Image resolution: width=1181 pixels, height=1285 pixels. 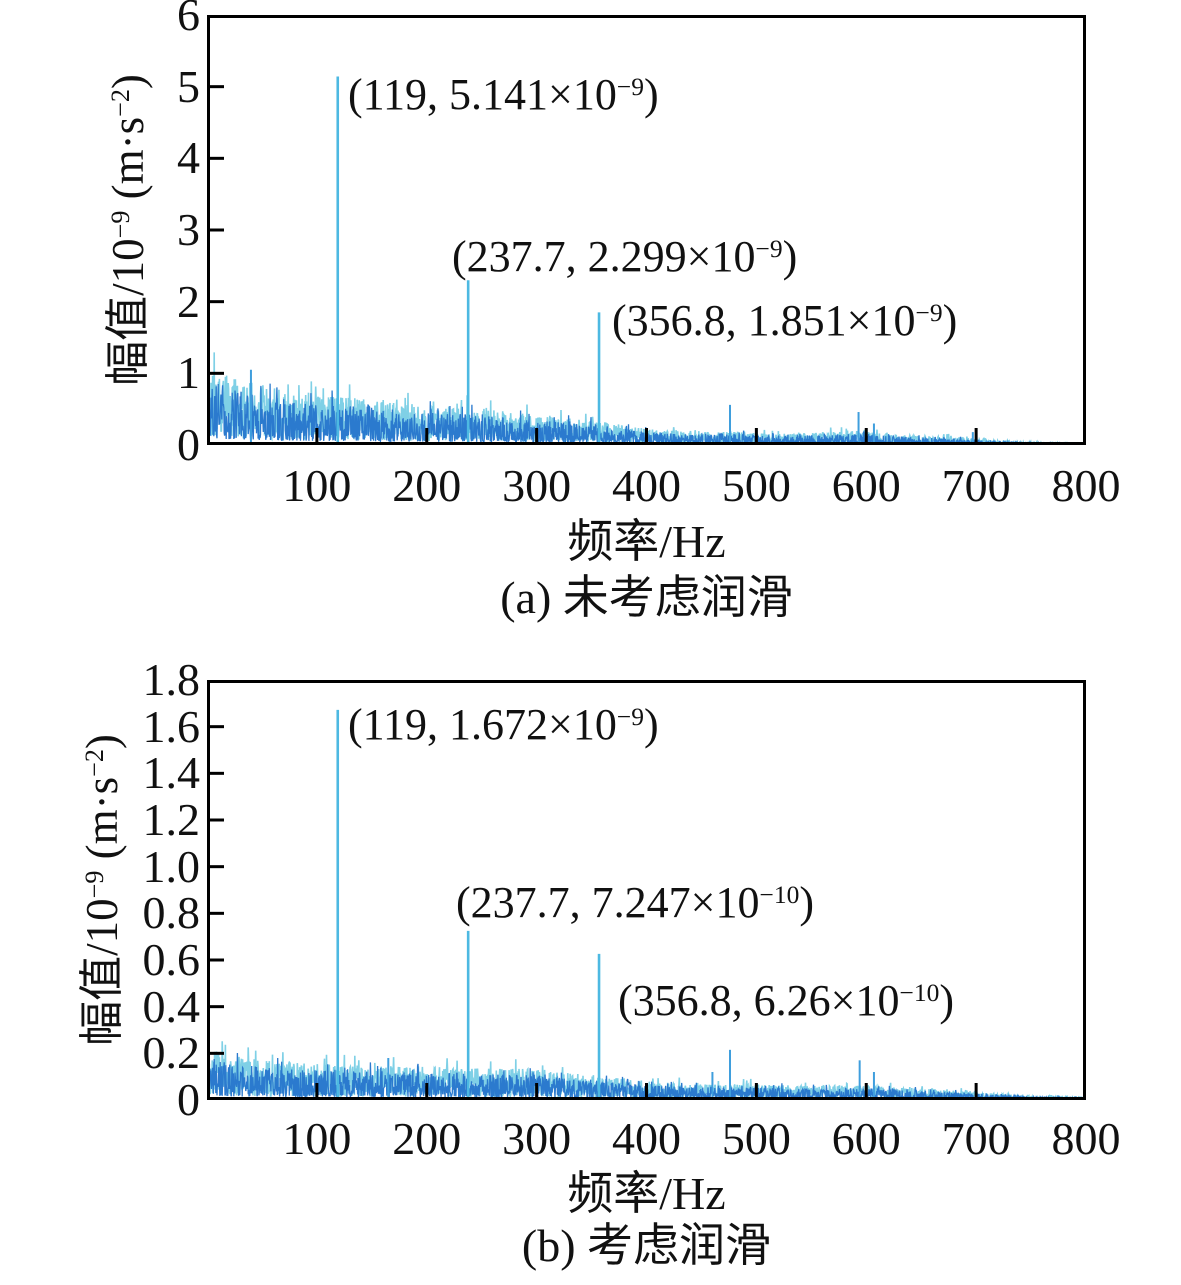 I want to click on y-tick-label: 0.4, so click(x=171, y=1006).